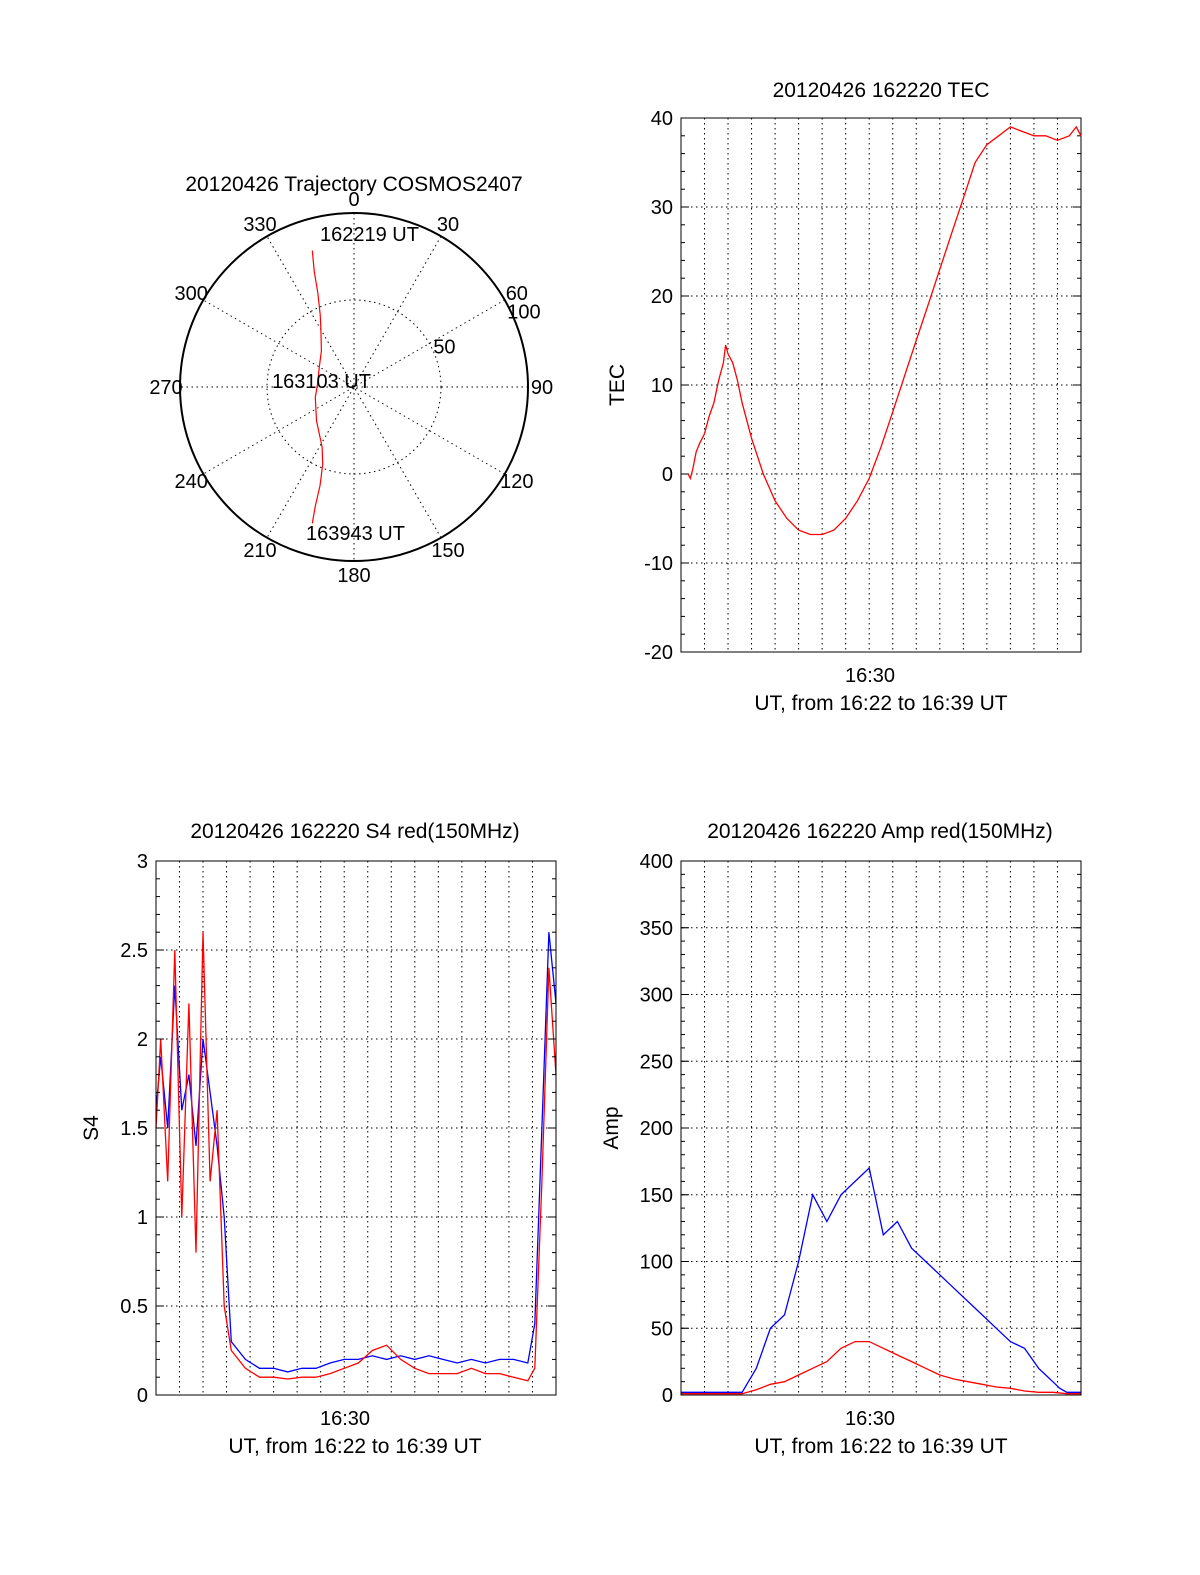  What do you see at coordinates (134, 1129) in the screenshot?
I see `s4-ytick-label: 1.5` at bounding box center [134, 1129].